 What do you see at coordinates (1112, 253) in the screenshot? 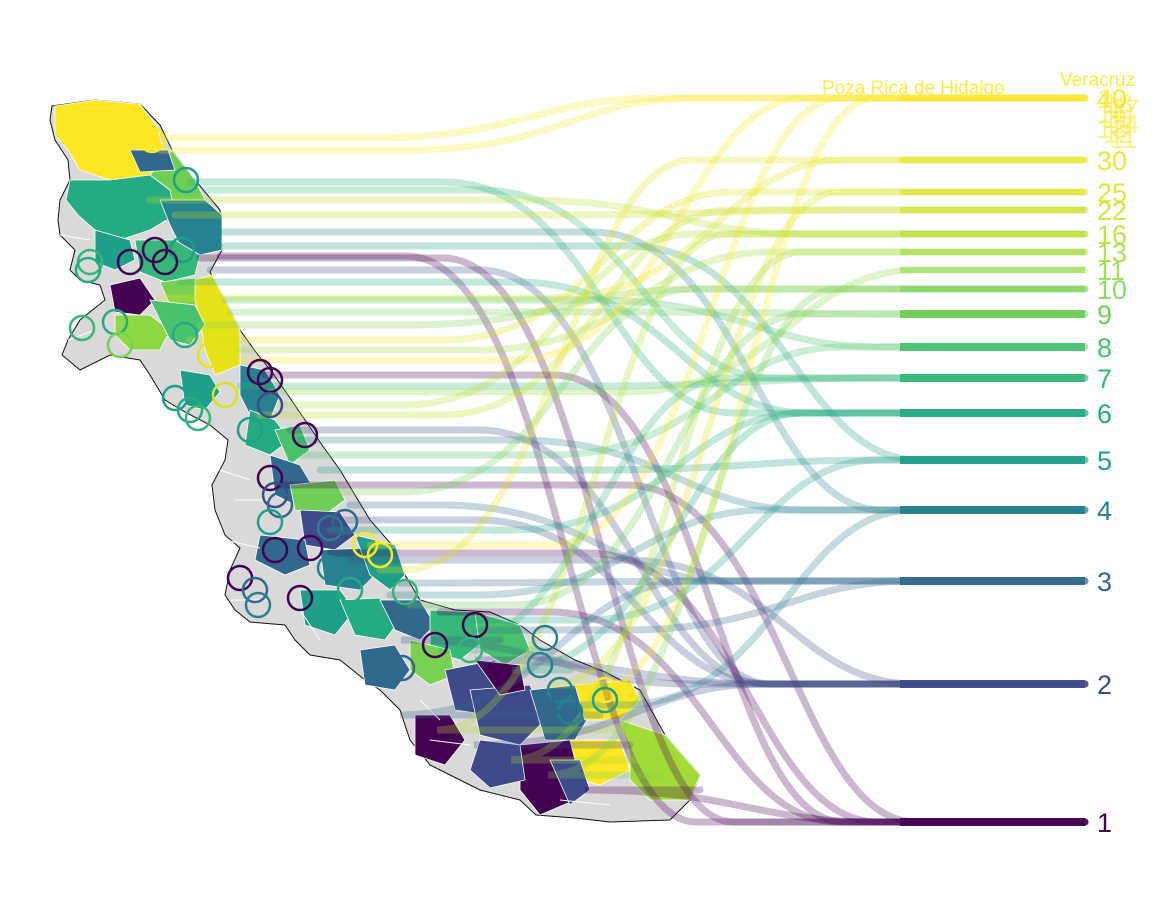
I see `rank-label-13: 13` at bounding box center [1112, 253].